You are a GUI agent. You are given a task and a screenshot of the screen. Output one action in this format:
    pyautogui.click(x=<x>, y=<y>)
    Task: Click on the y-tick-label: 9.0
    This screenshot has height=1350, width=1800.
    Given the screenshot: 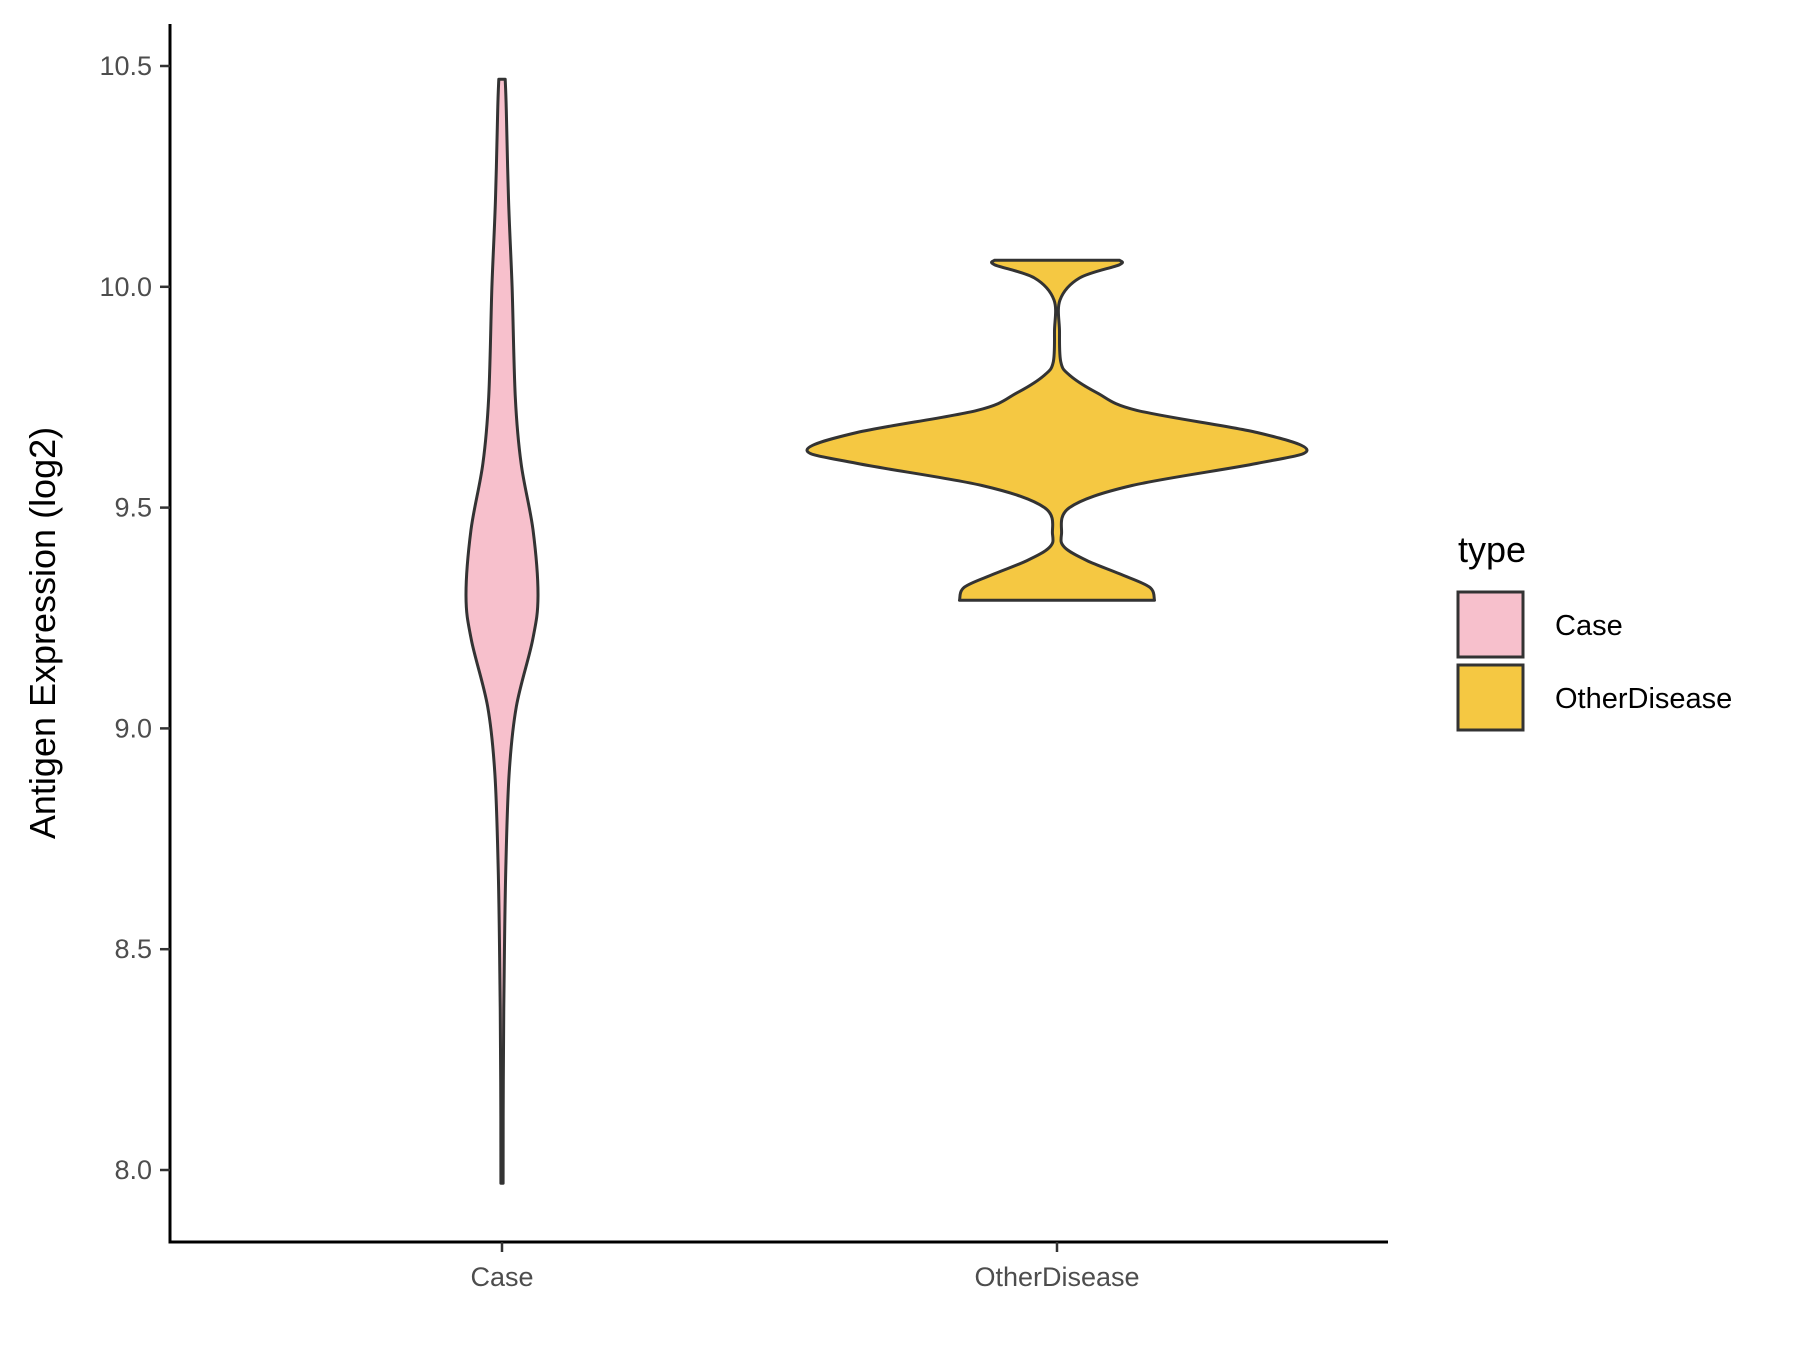 What is the action you would take?
    pyautogui.click(x=133, y=728)
    